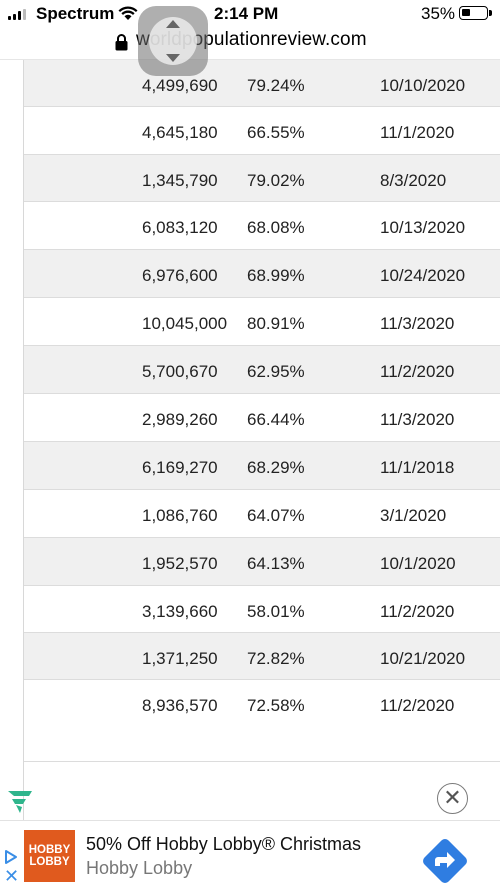 The height and width of the screenshot is (889, 500). What do you see at coordinates (423, 658) in the screenshot?
I see `date-cell: 10/21/2020` at bounding box center [423, 658].